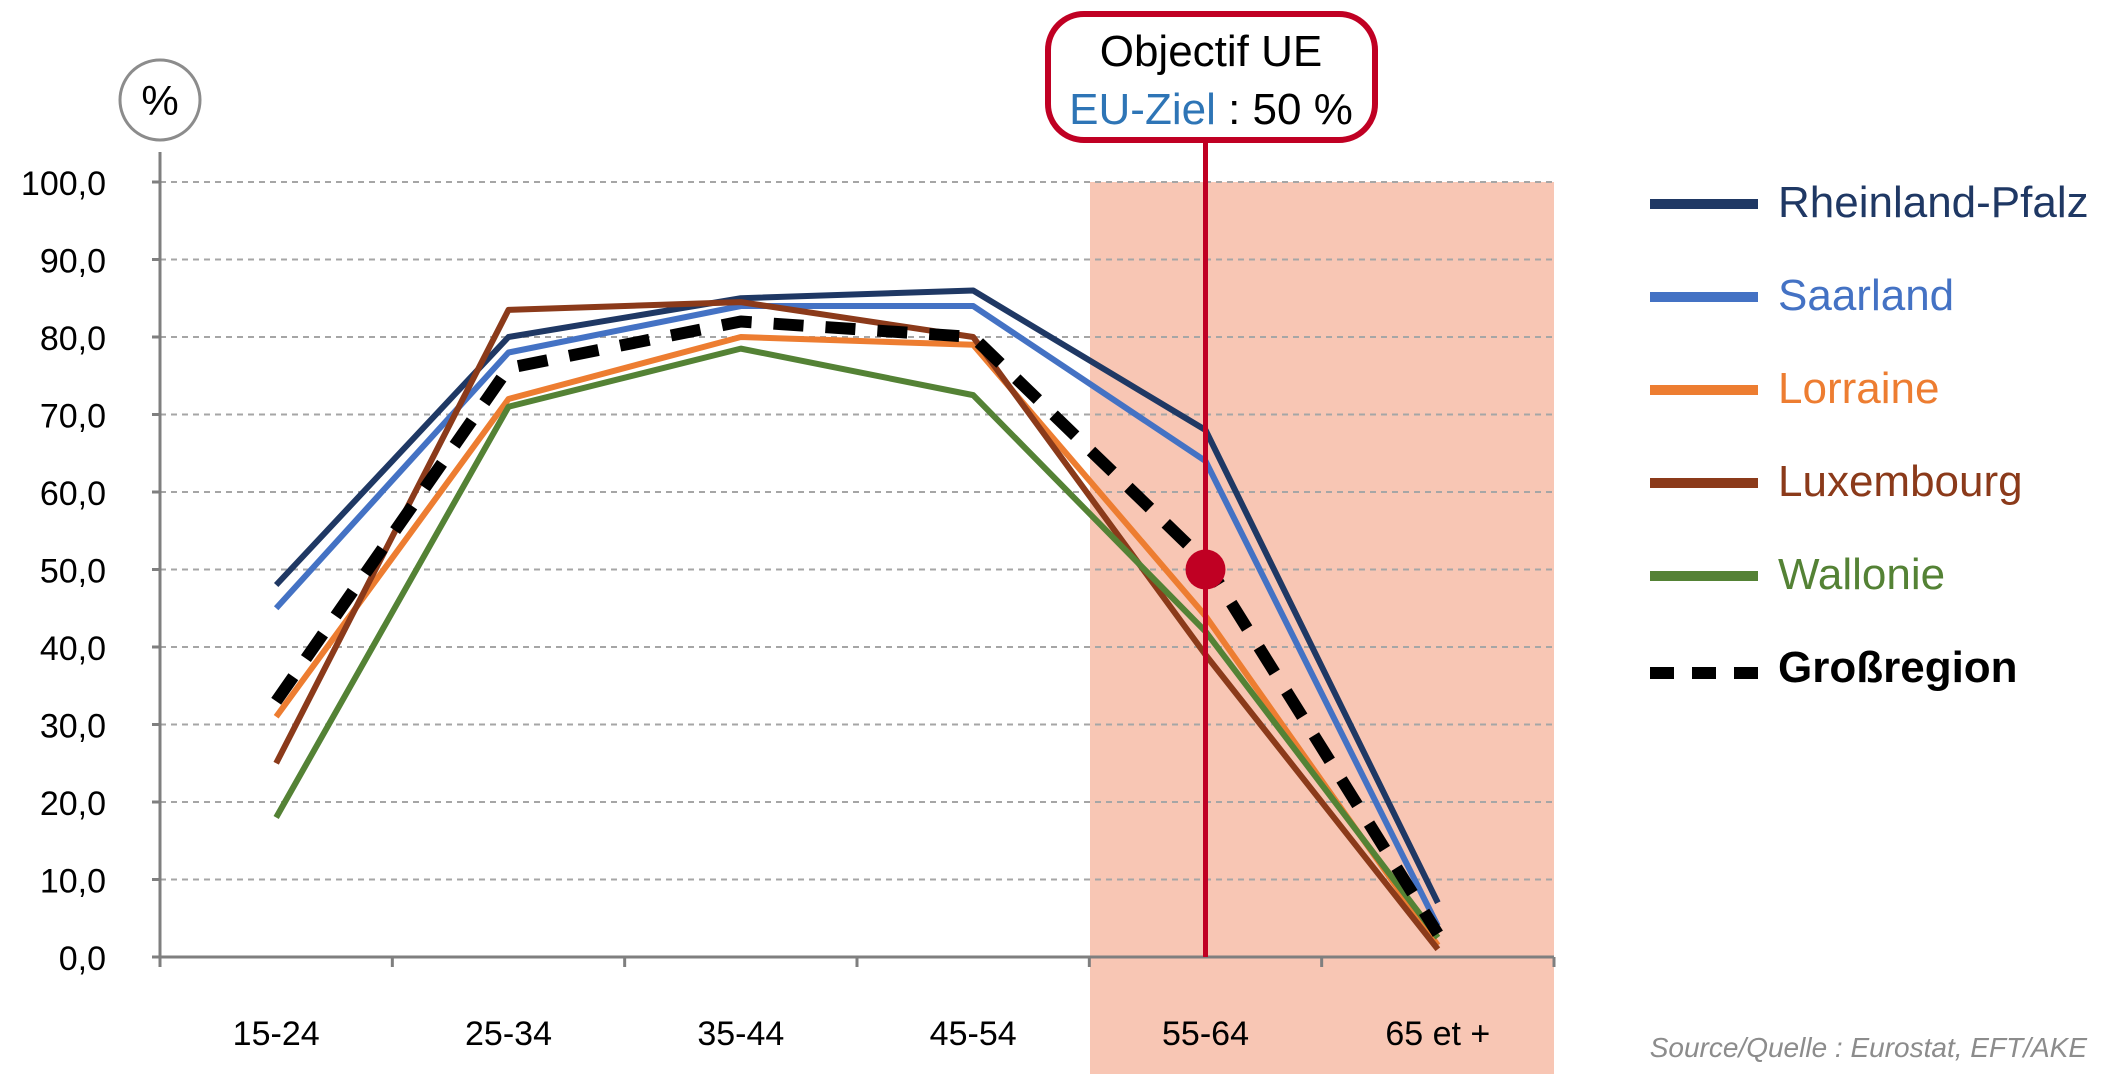 This screenshot has height=1074, width=2103. I want to click on legend-item: Saarland, so click(1876, 295).